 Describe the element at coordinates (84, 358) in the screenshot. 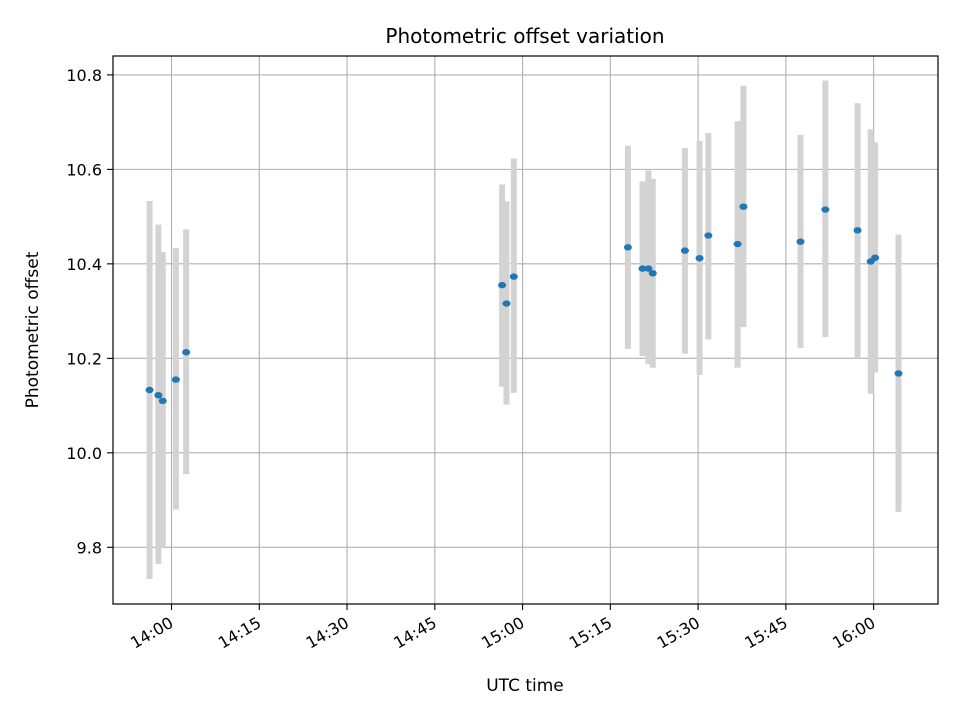

I see `y-tick-label: 10.2` at that location.